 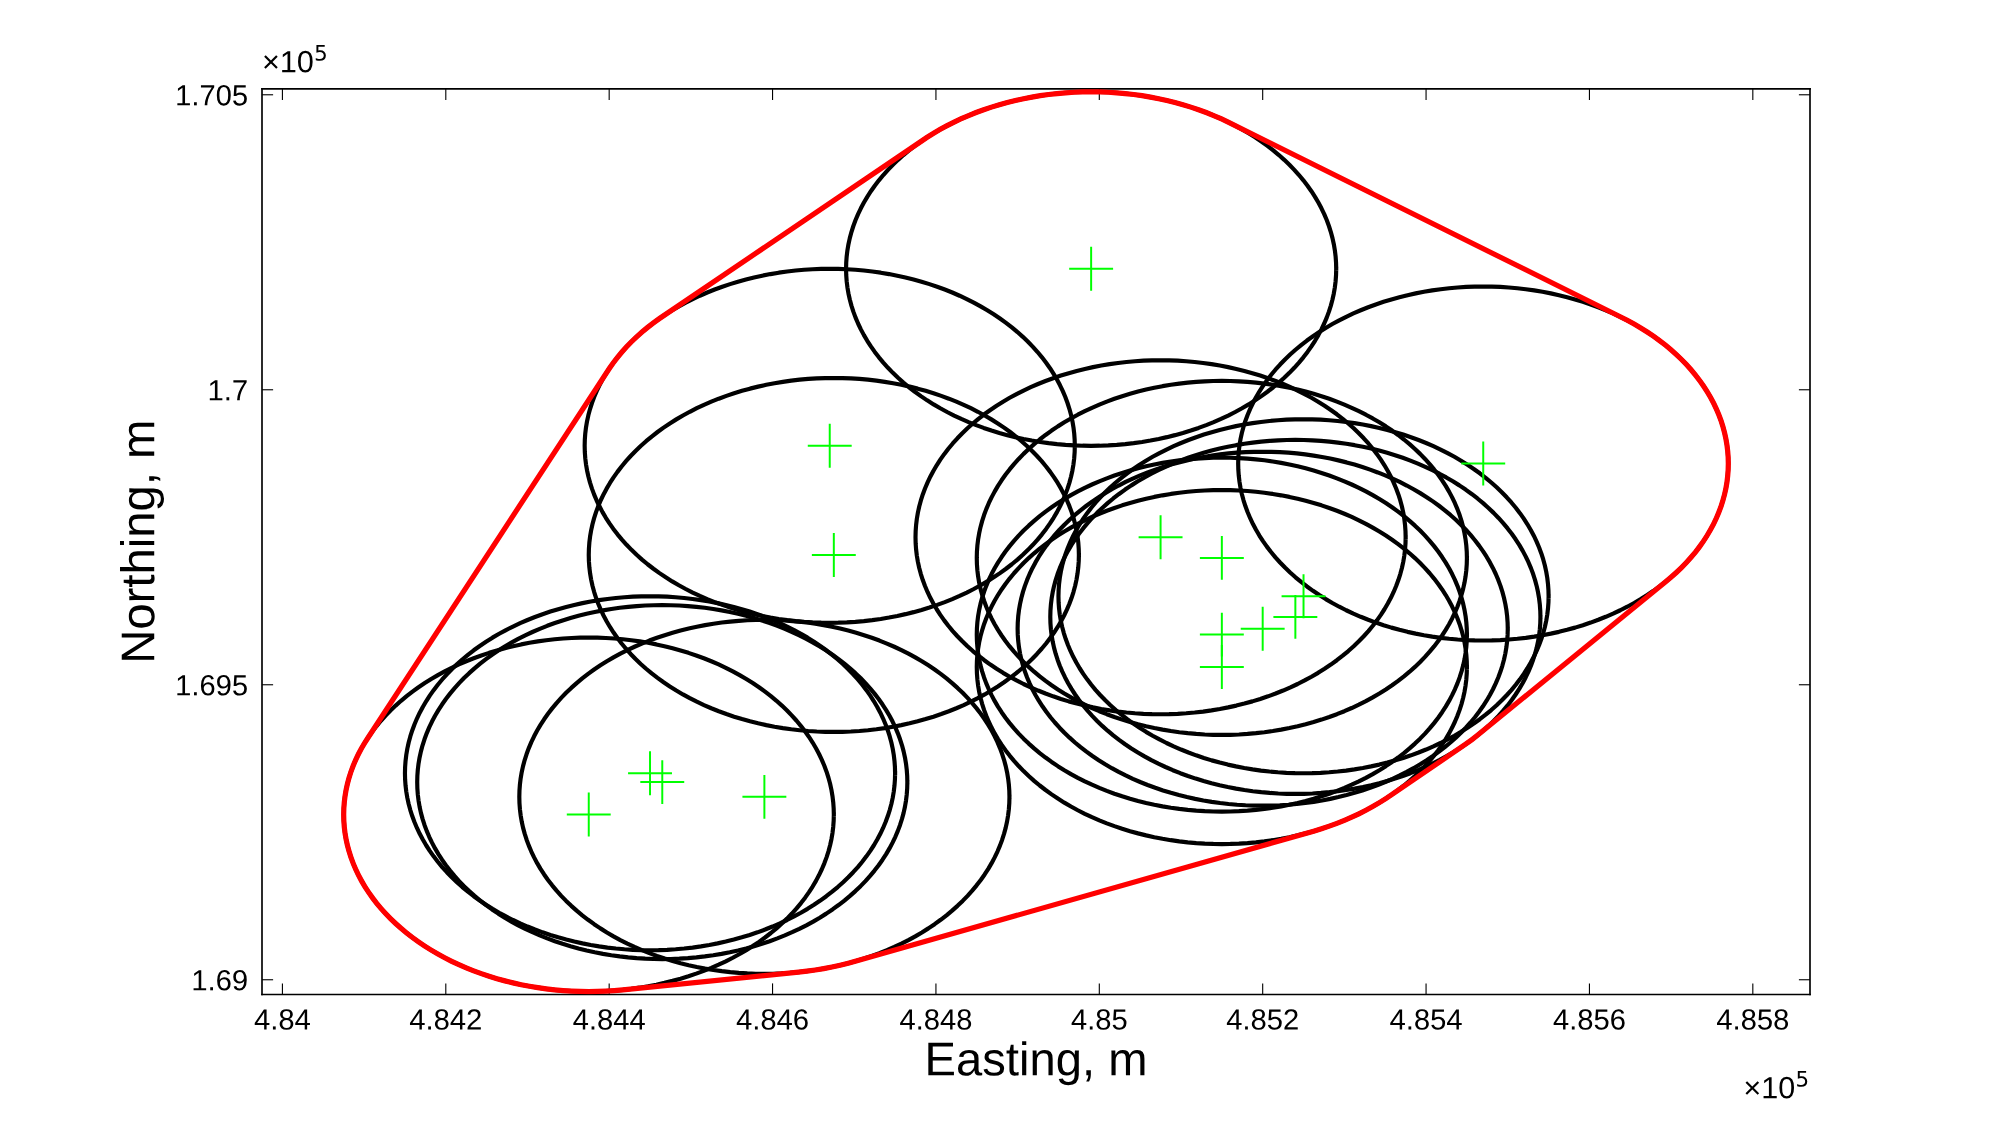 I want to click on x-tick-label: 4.84, so click(x=282, y=1019).